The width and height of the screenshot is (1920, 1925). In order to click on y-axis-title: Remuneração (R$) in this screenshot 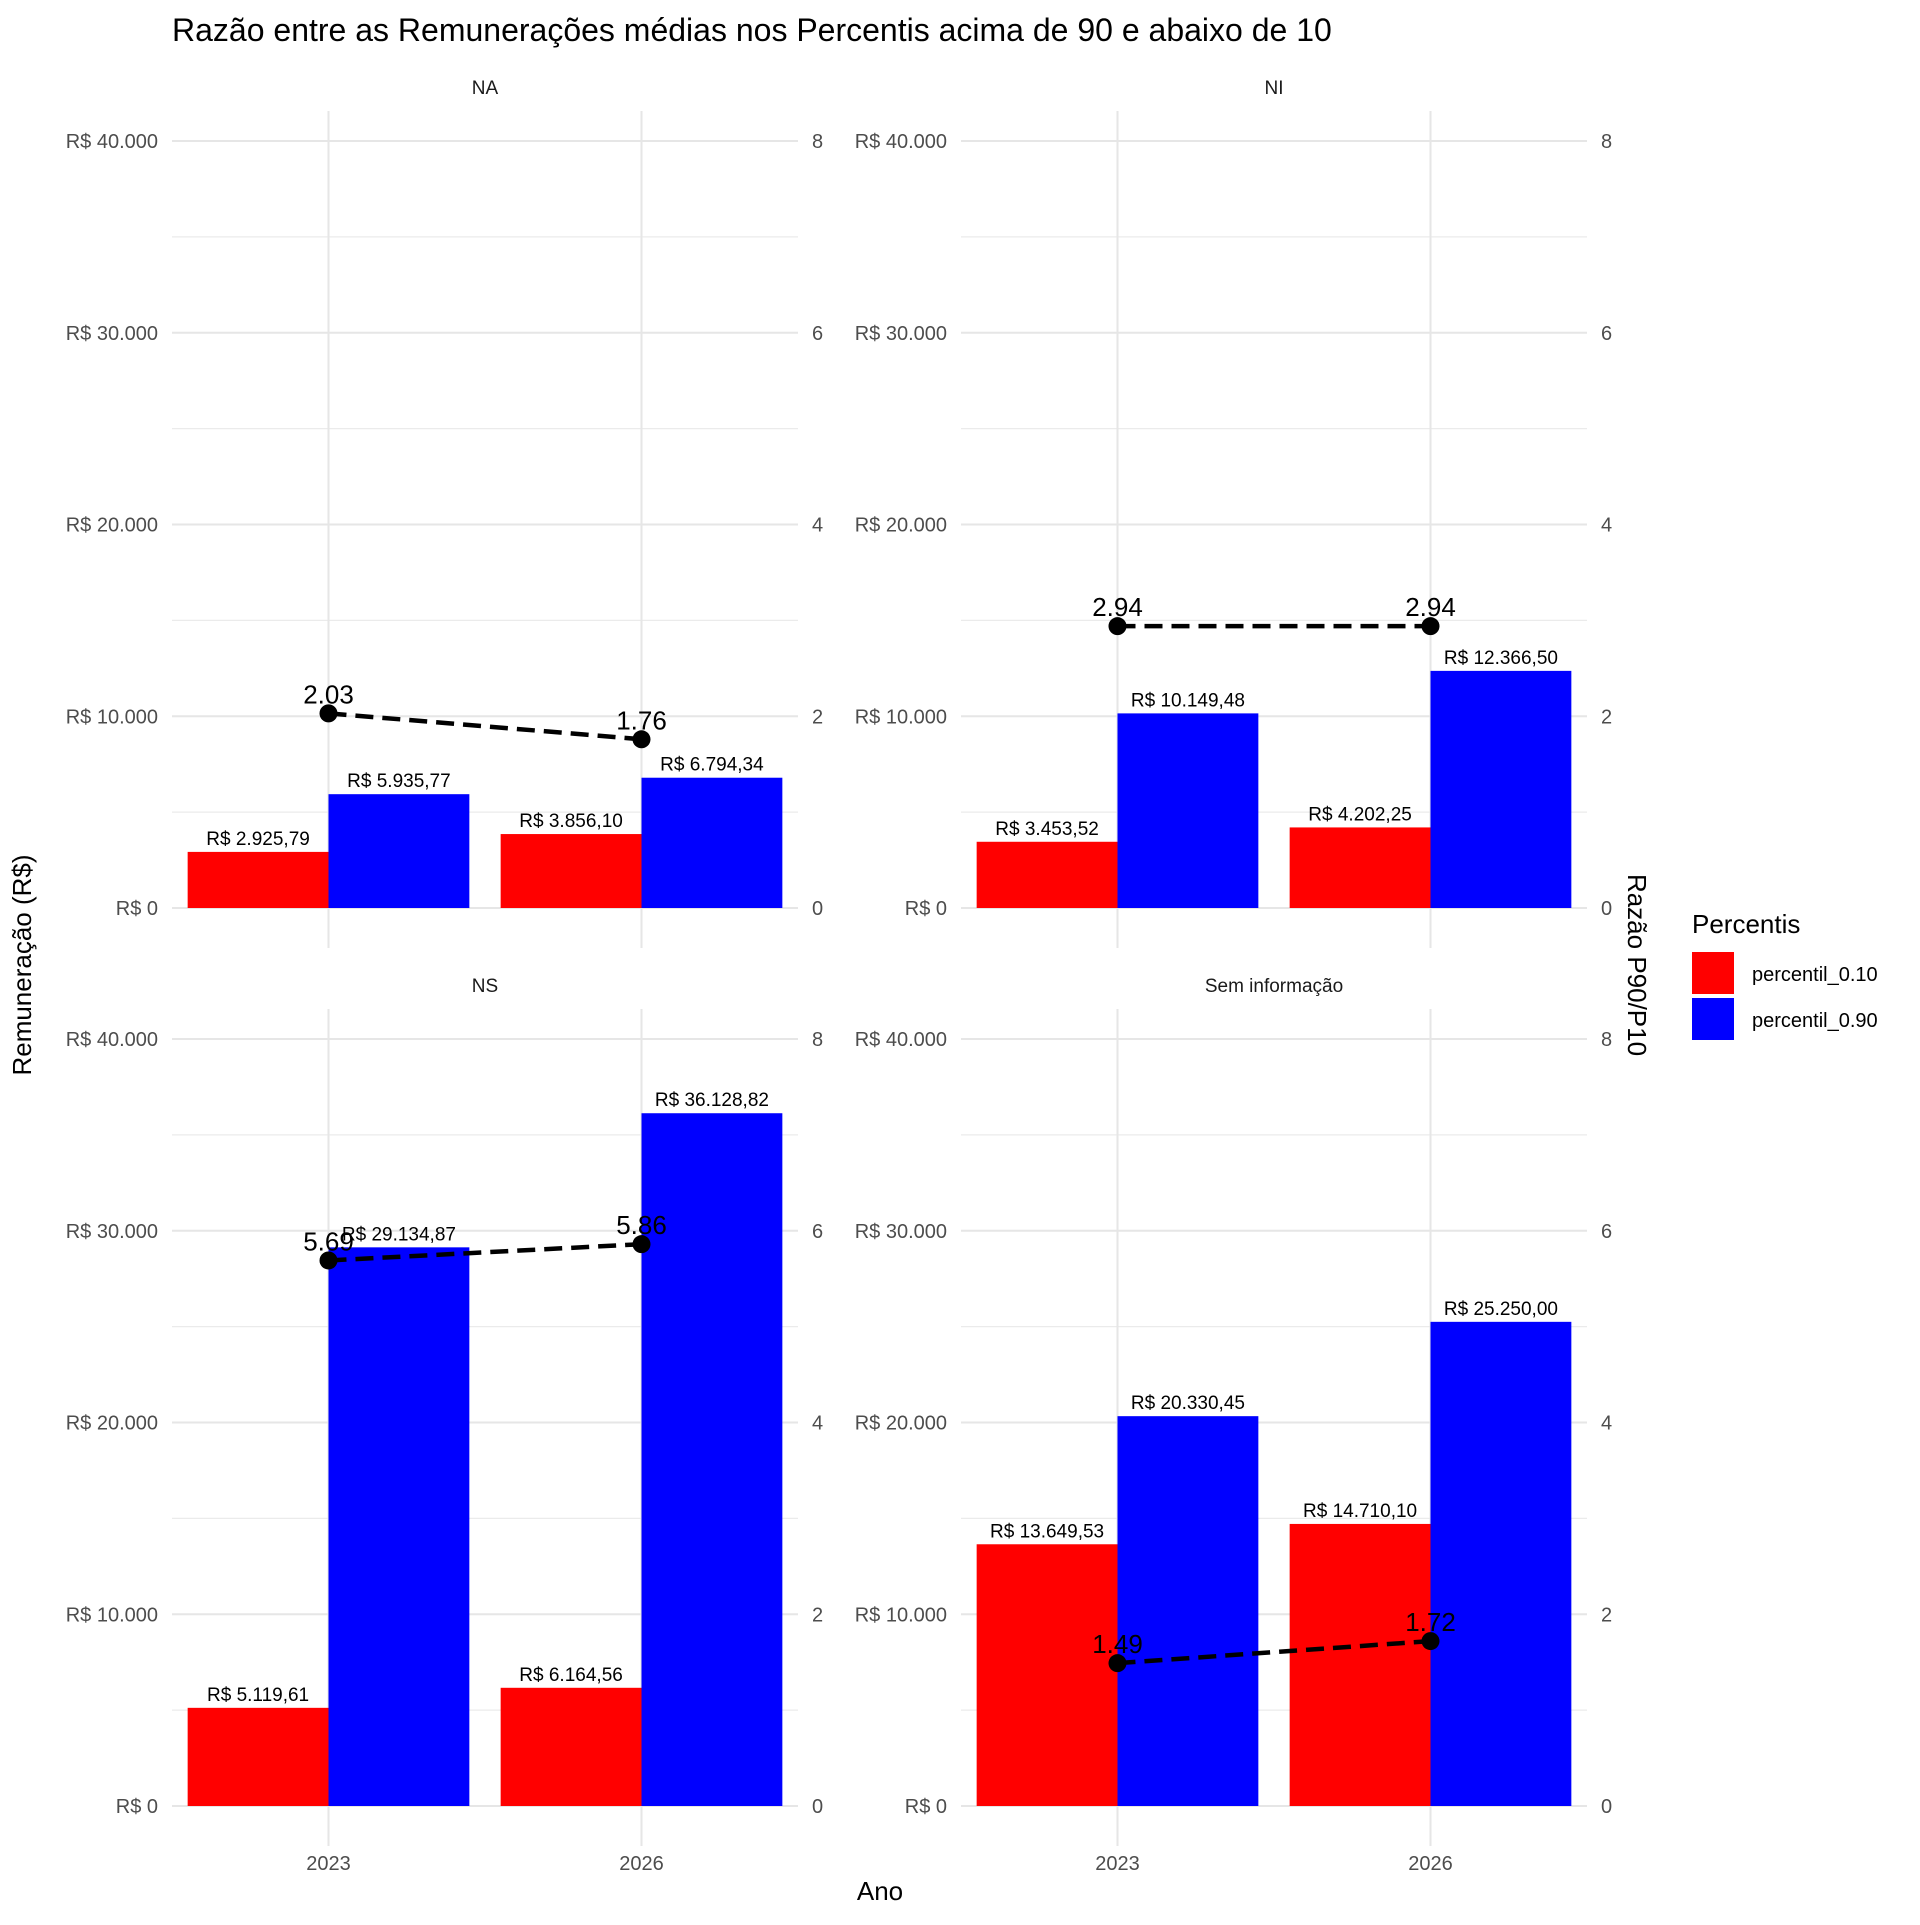, I will do `click(22, 964)`.